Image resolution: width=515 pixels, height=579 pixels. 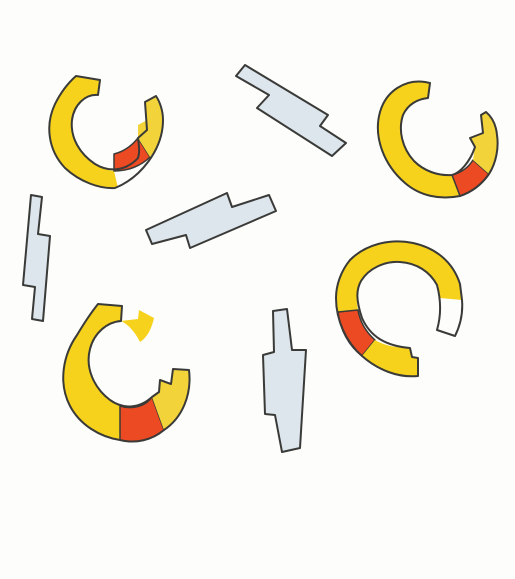 I want to click on c-piece-middle-right, so click(x=399, y=309).